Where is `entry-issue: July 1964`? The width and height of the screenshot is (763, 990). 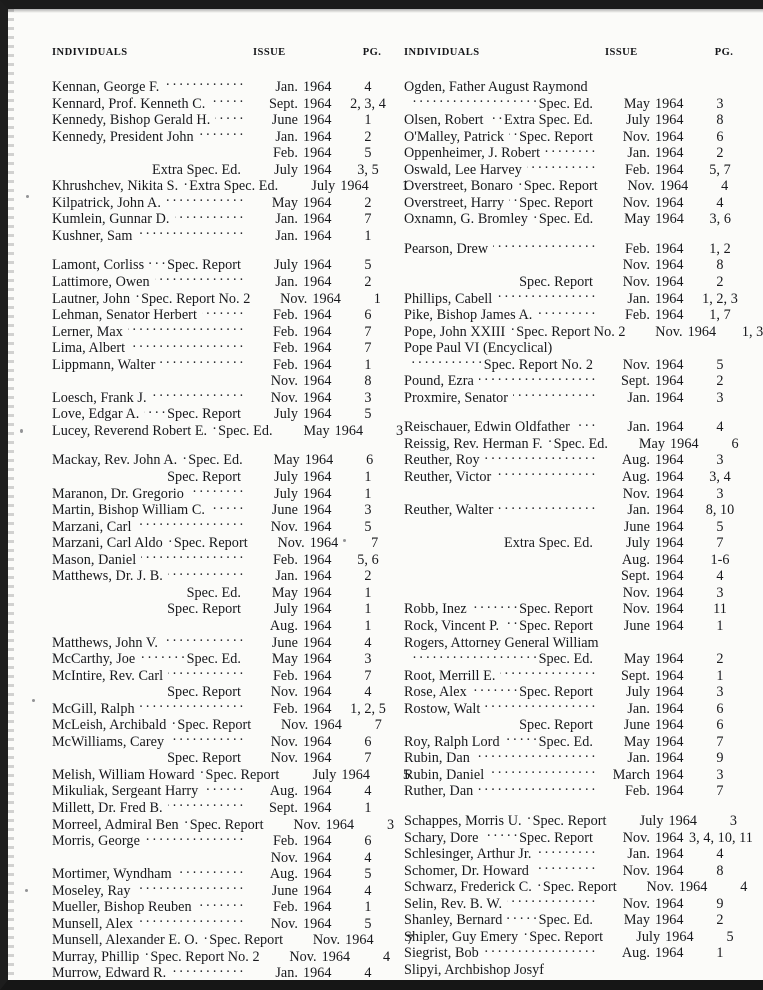
entry-issue: July 1964 is located at coordinates (291, 170).